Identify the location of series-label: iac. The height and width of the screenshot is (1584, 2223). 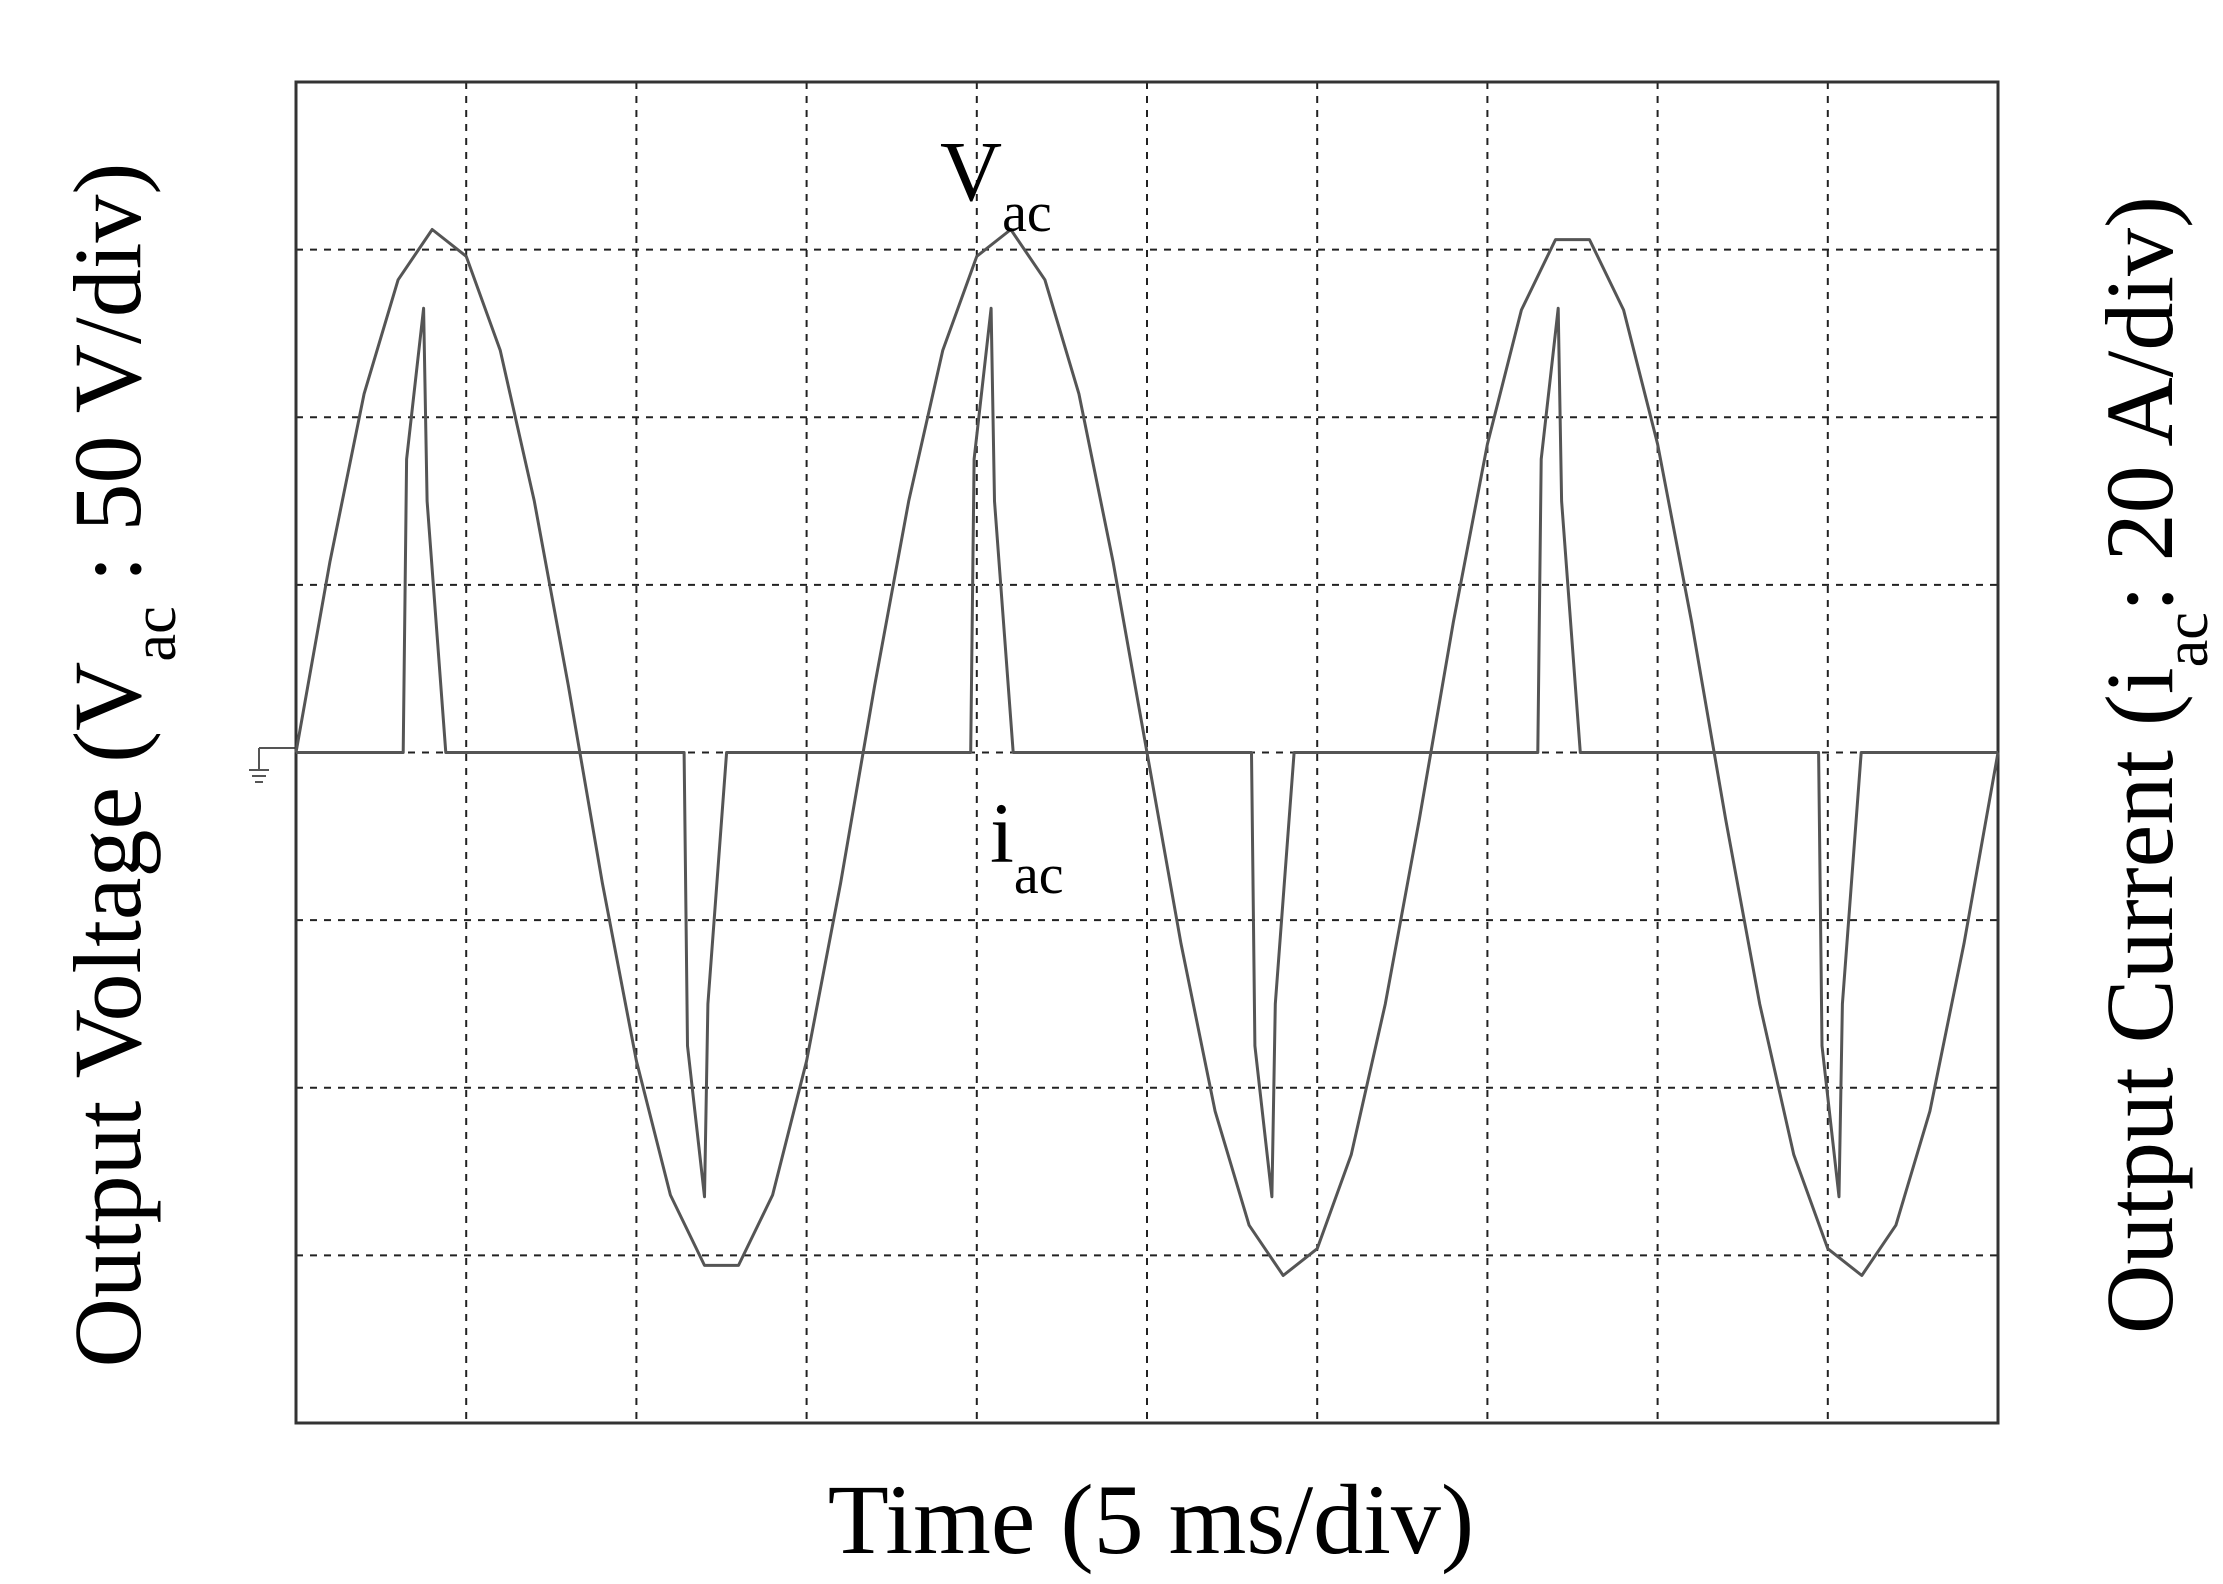
(1027, 845).